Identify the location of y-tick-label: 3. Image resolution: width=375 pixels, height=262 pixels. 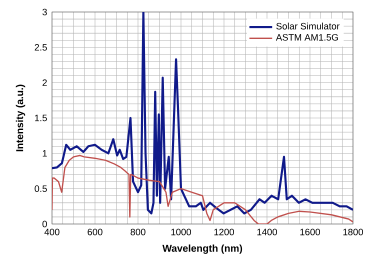
(44, 12).